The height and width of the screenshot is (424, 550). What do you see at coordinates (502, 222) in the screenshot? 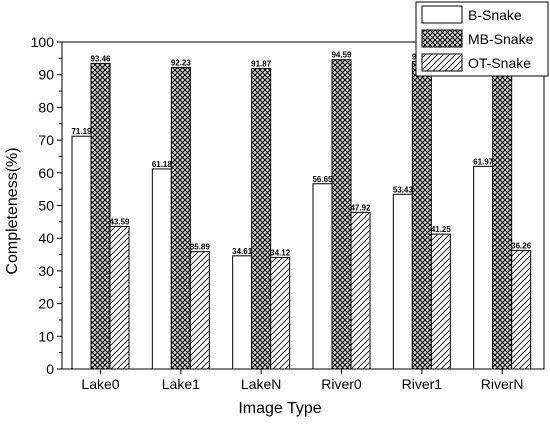
I see `bar-mb-snake-rivern` at bounding box center [502, 222].